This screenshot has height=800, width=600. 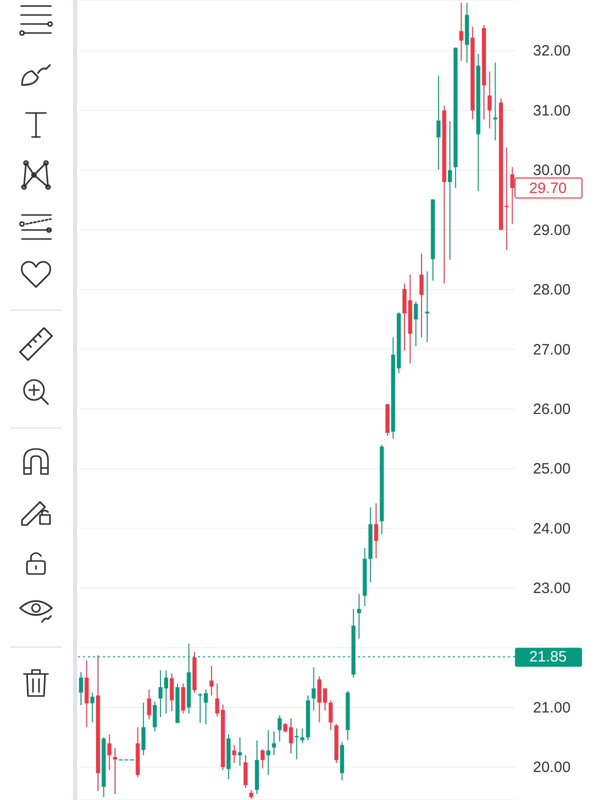 I want to click on text: 29.70, so click(x=548, y=189).